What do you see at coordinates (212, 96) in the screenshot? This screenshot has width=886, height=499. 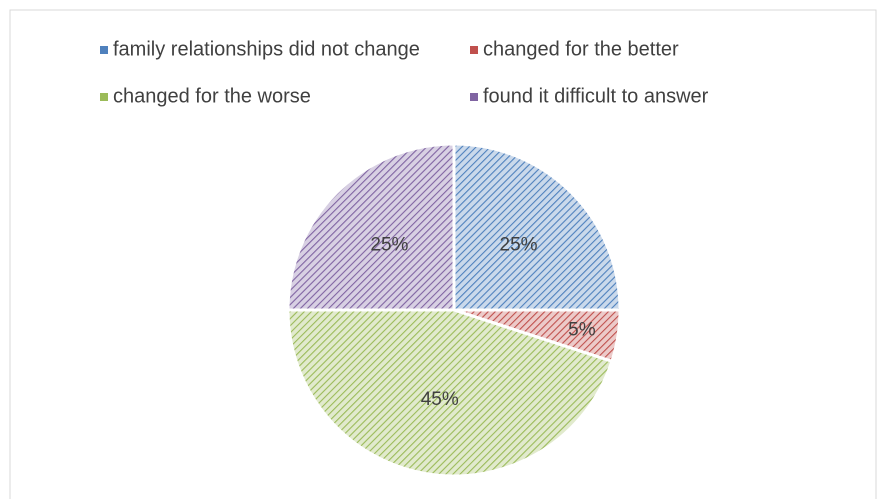 I see `legend-label: changed for the worse` at bounding box center [212, 96].